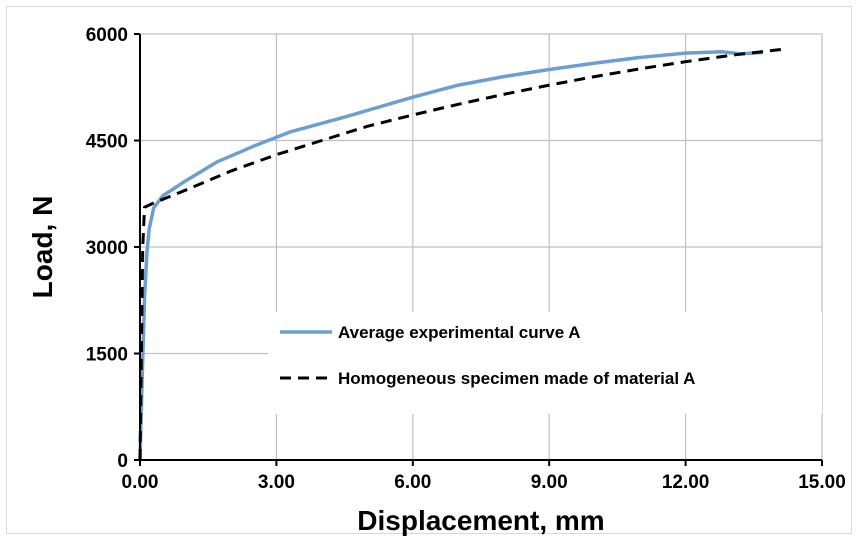 The image size is (858, 540). I want to click on x-tick-label: 12.00, so click(686, 482).